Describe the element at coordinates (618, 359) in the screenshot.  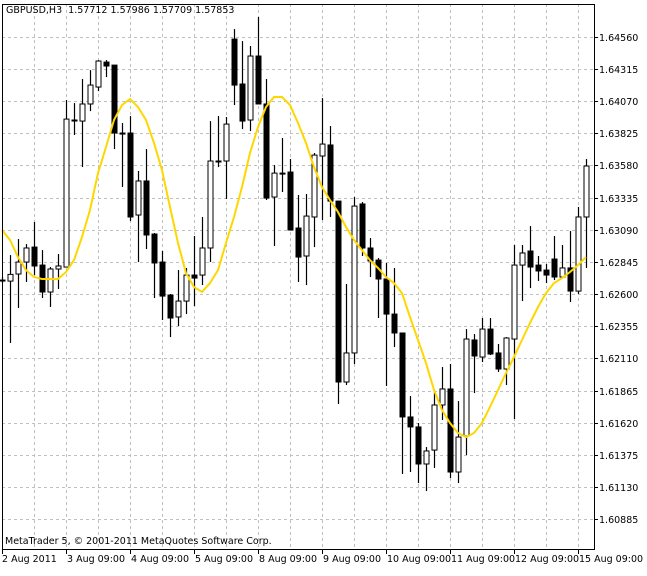
I see `y-tick-label: 1.62110` at that location.